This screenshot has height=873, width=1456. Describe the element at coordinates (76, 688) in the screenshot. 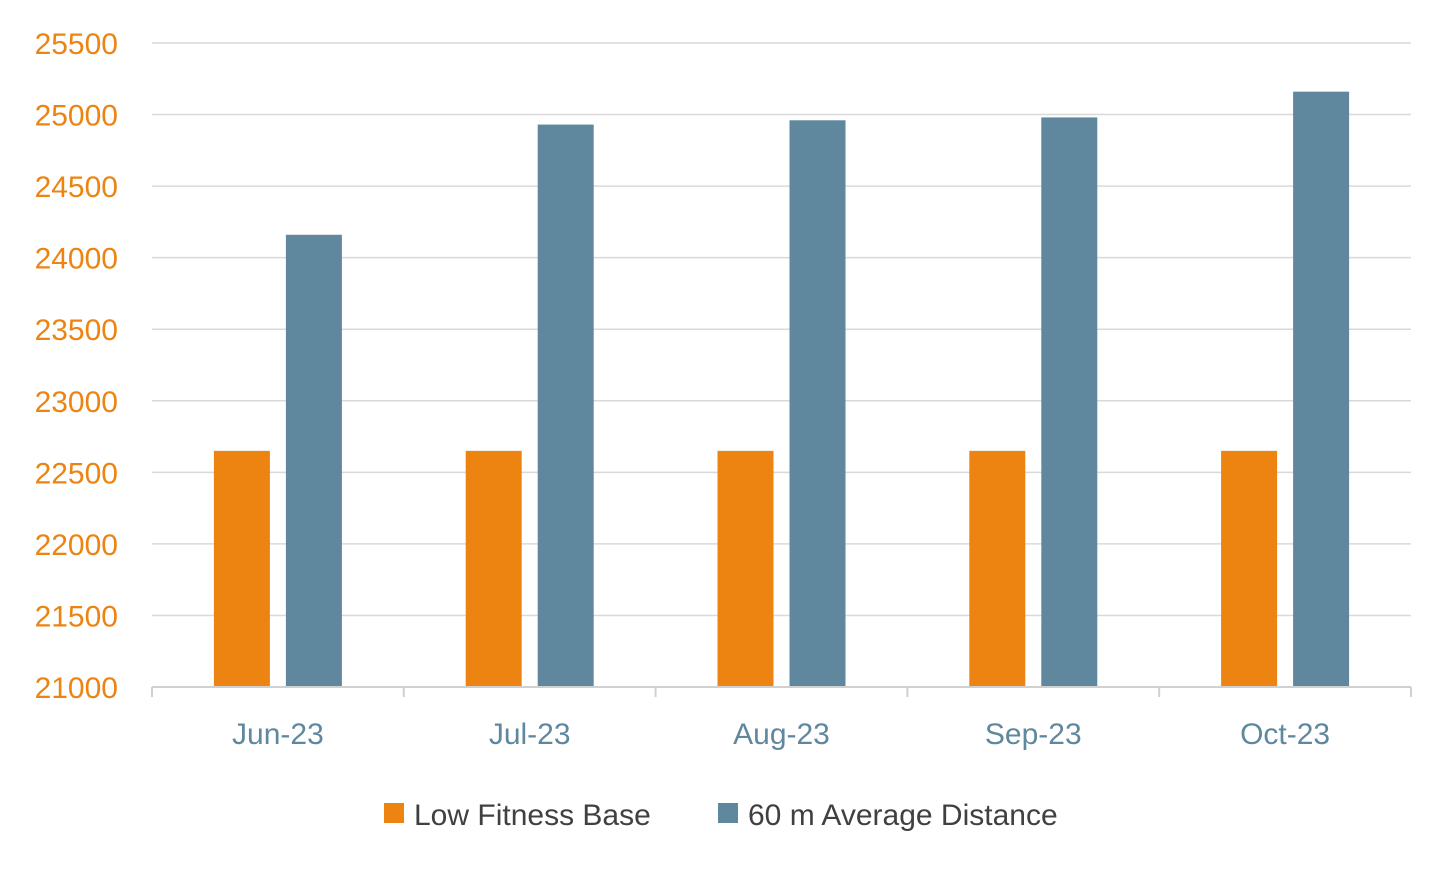

I see `y-tick-label: 21000` at that location.